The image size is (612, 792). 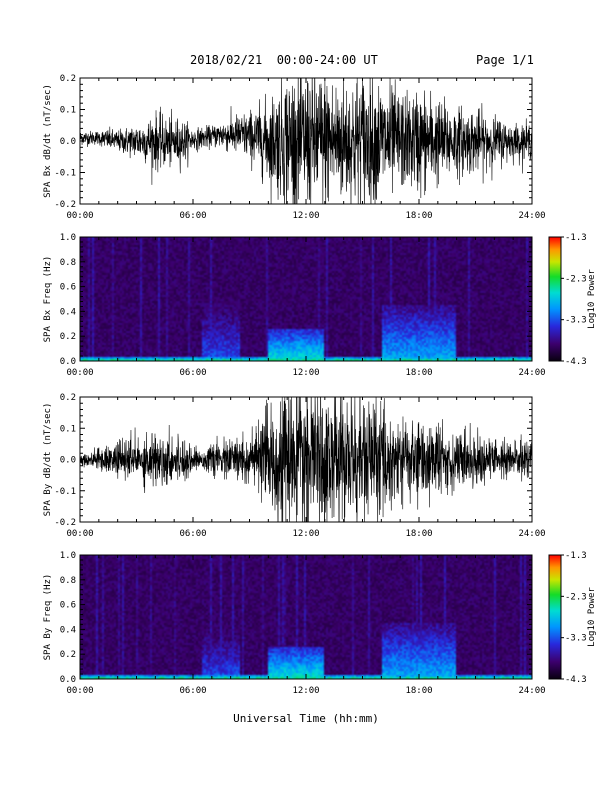 What do you see at coordinates (48, 617) in the screenshot?
I see `y-axis-label: SPA By Freq (Hz)` at bounding box center [48, 617].